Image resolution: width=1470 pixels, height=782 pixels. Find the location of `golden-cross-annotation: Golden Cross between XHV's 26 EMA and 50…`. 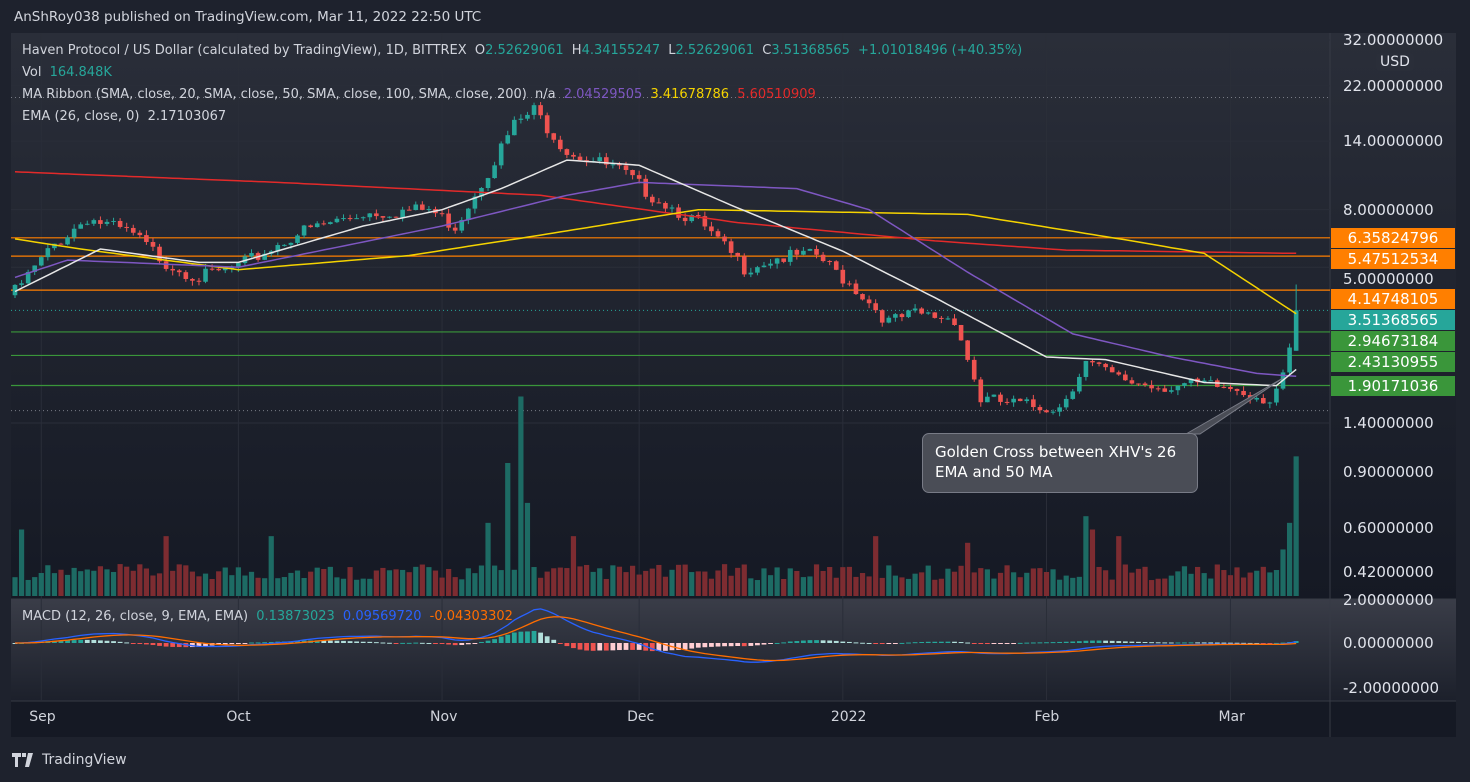

golden-cross-annotation: Golden Cross between XHV's 26 EMA and 50… is located at coordinates (1060, 463).